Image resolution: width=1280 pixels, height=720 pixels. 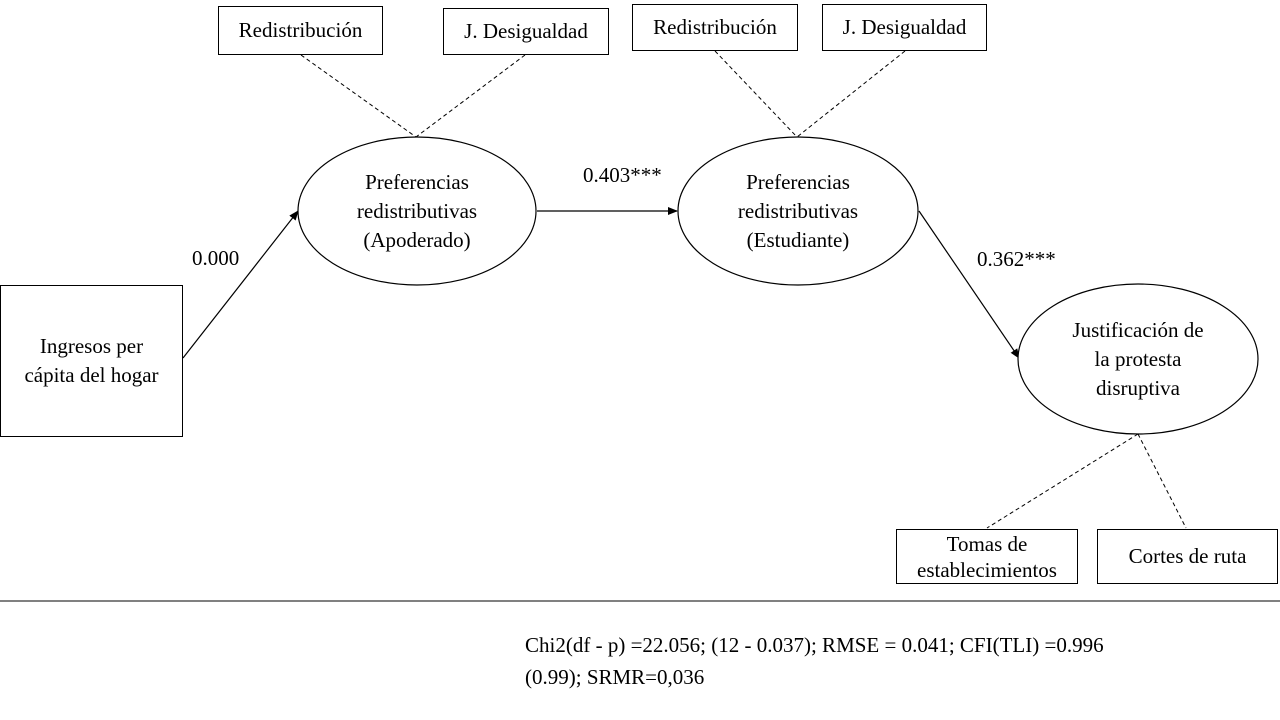 What do you see at coordinates (1016, 259) in the screenshot?
I see `coef-estudiante-justificacion: 0.362***` at bounding box center [1016, 259].